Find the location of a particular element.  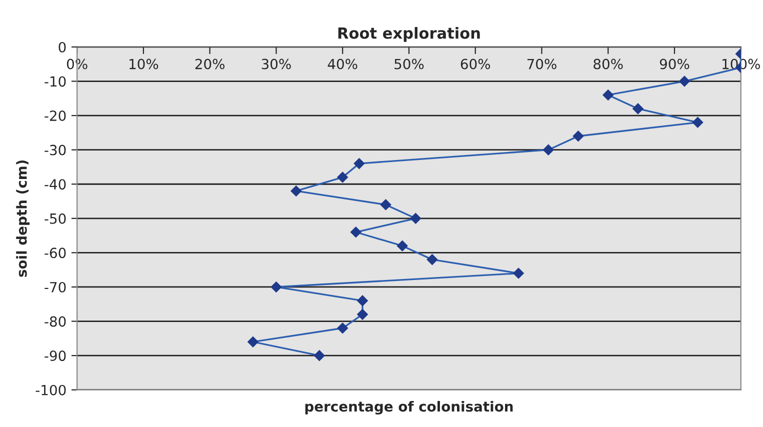

x-tick-label: 90% is located at coordinates (675, 64).